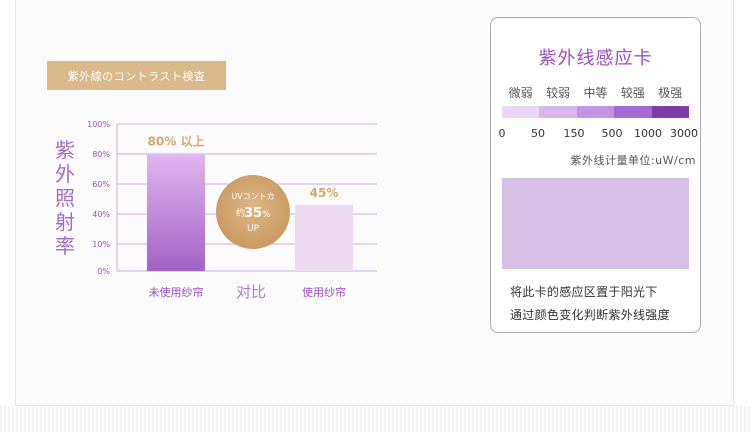 Image resolution: width=750 pixels, height=432 pixels. Describe the element at coordinates (632, 93) in the screenshot. I see `level-label: 较强` at that location.